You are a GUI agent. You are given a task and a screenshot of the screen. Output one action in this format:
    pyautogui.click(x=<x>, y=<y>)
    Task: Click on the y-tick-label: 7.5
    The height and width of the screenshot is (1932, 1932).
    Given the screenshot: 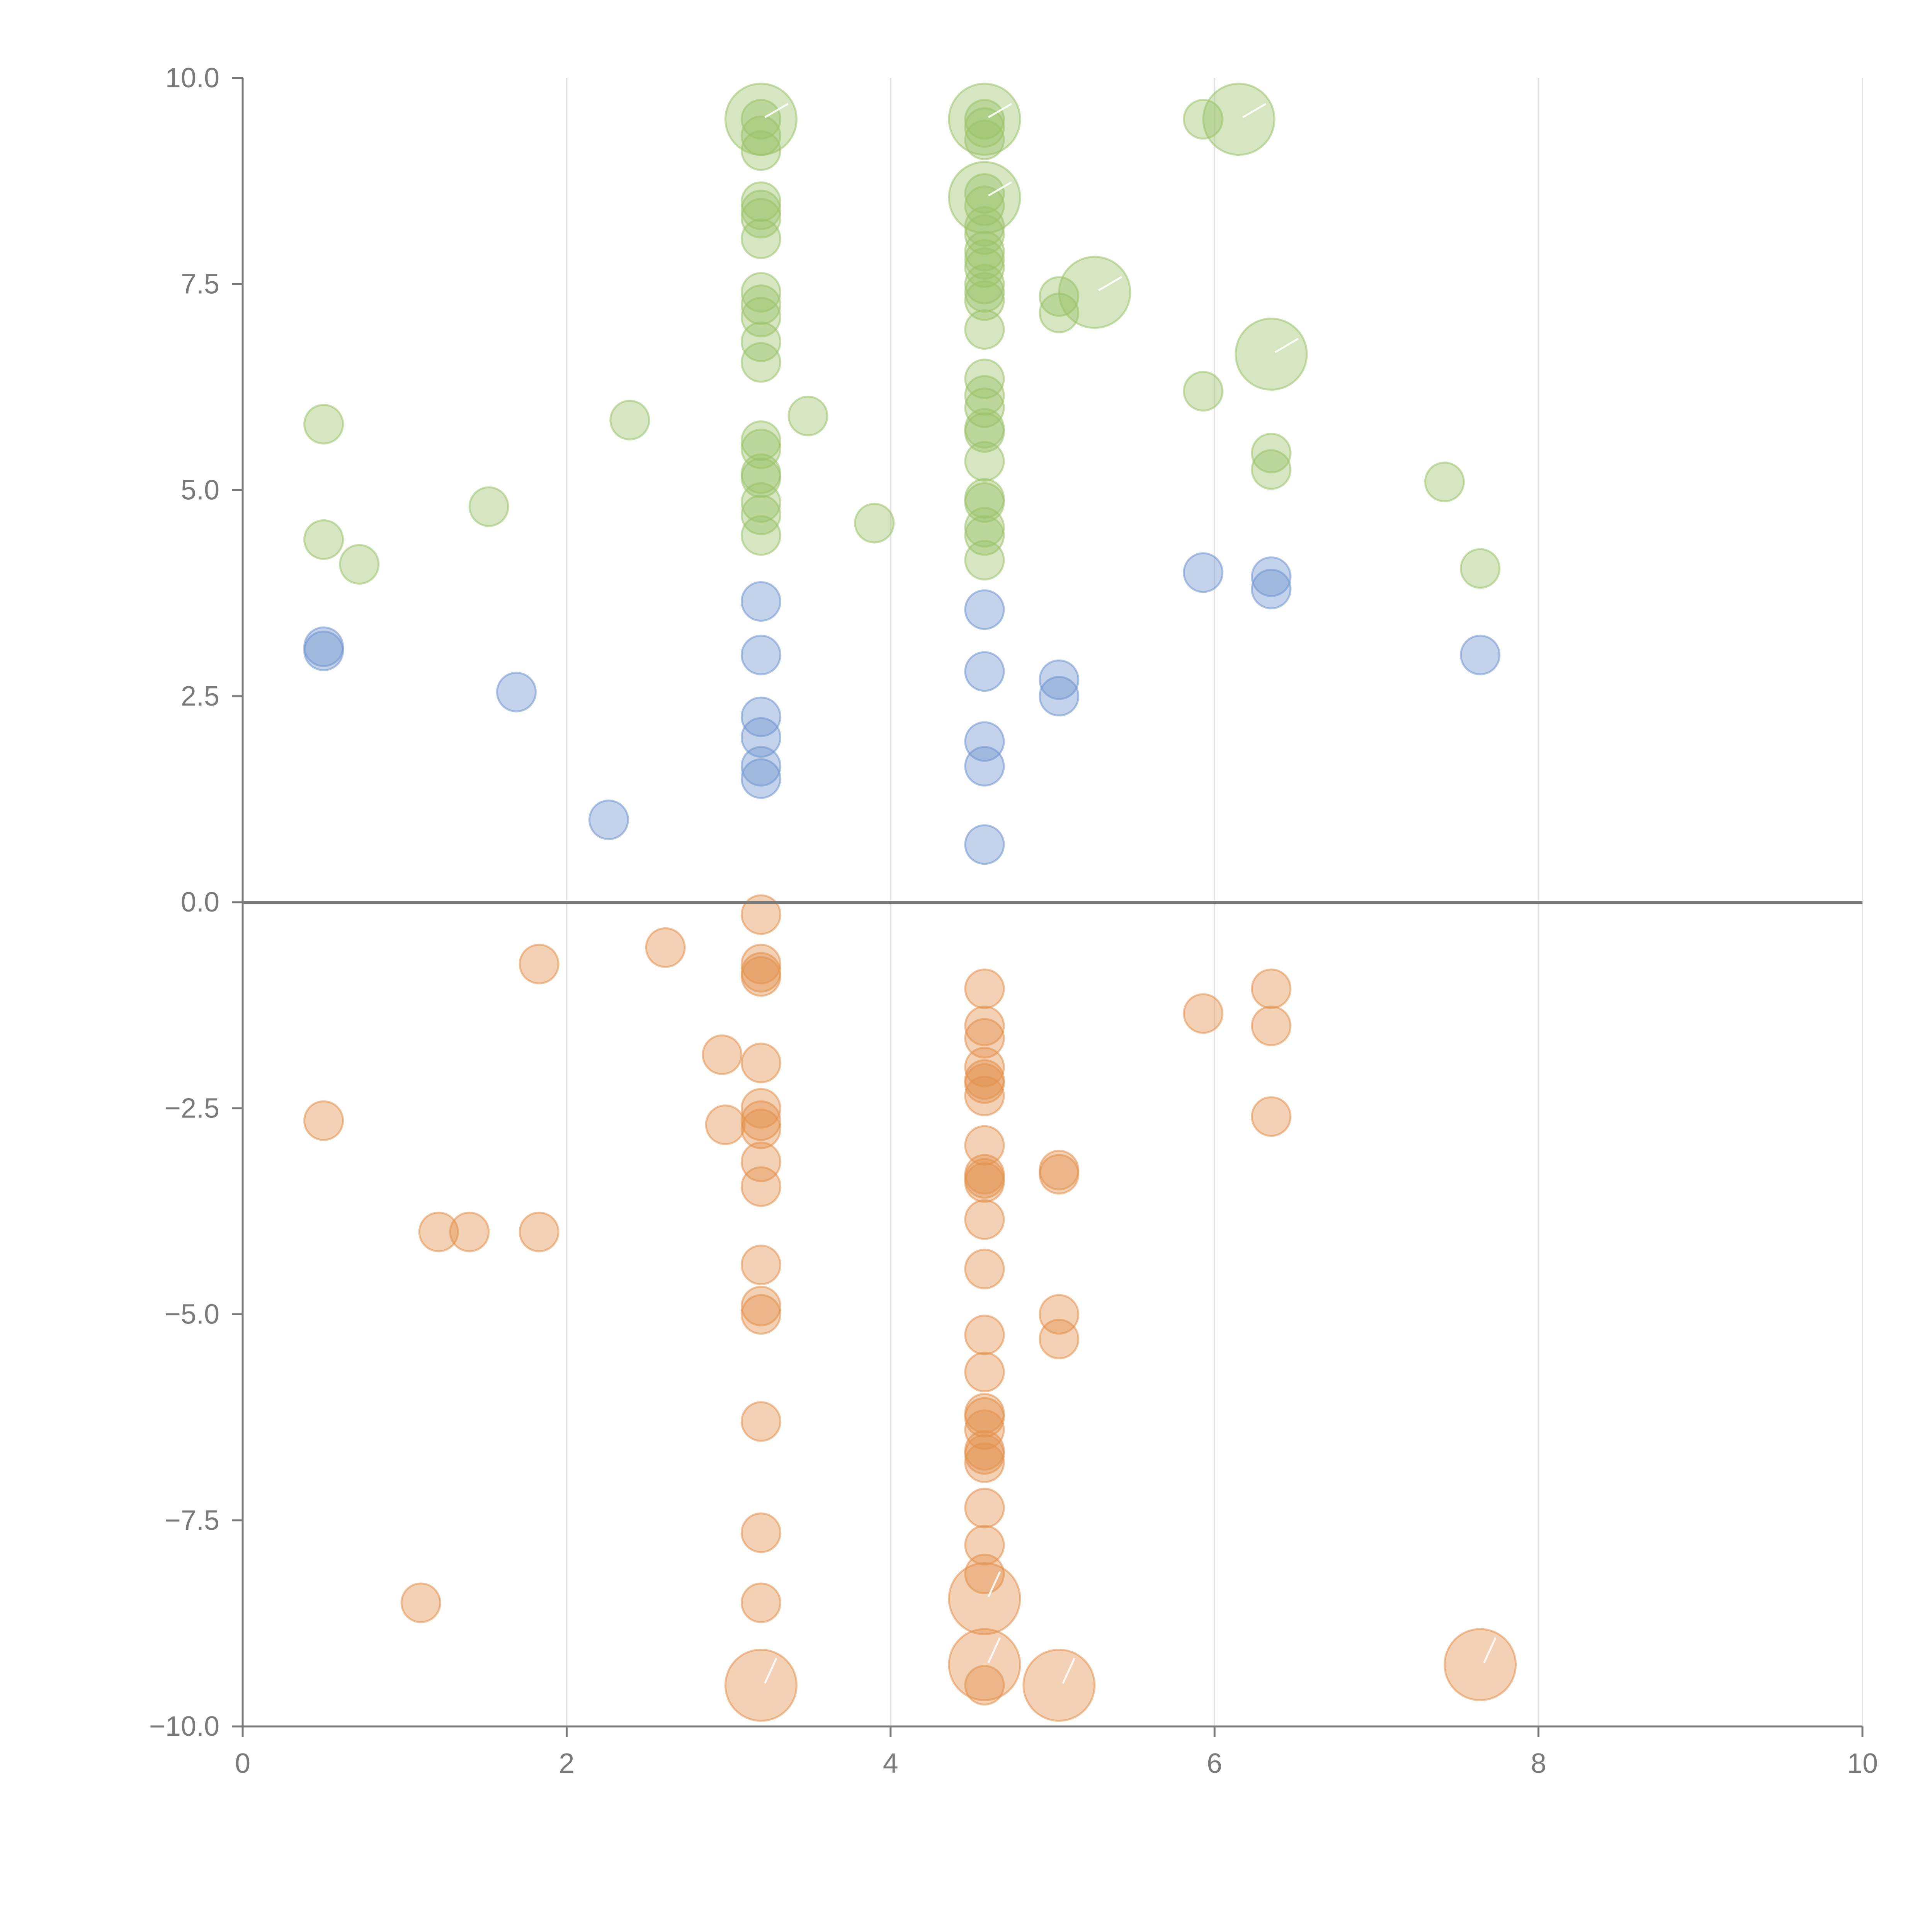 What is the action you would take?
    pyautogui.click(x=200, y=284)
    